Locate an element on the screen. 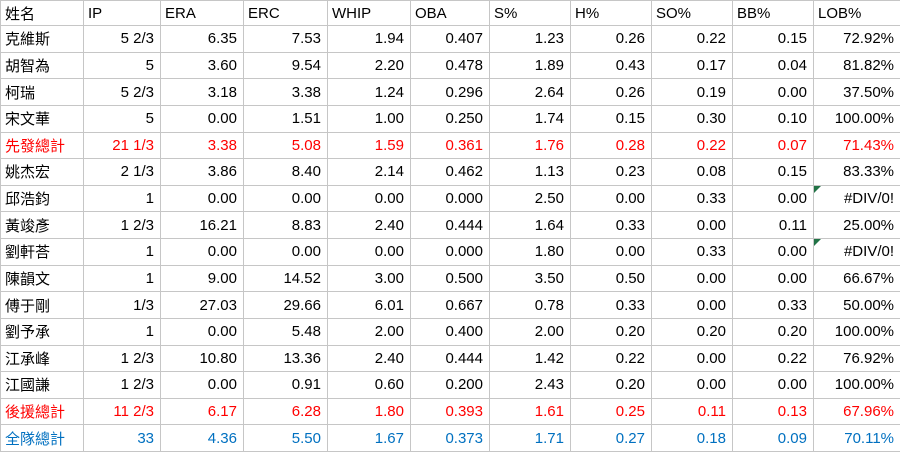  stat-cell-oba: 0.407 is located at coordinates (450, 39).